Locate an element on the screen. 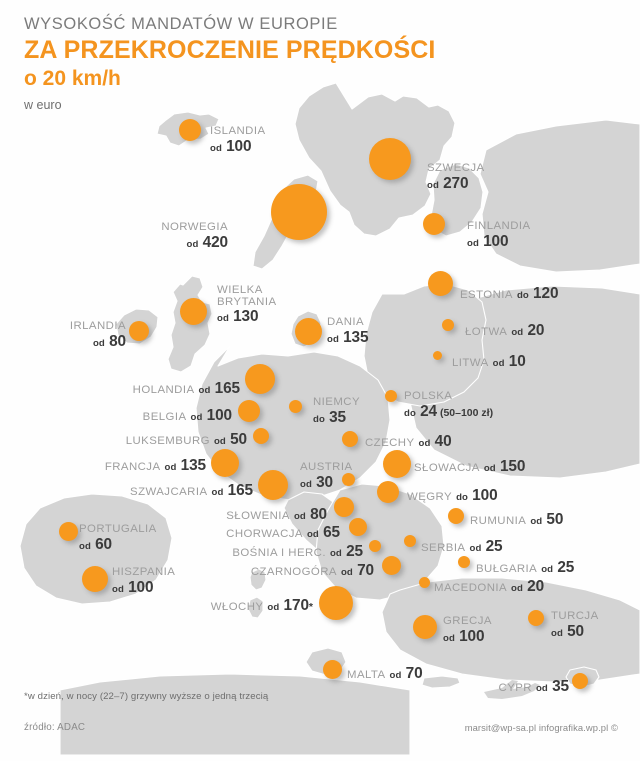 The height and width of the screenshot is (761, 640). value-bosnia-i-herc: od 25 is located at coordinates (346, 551).